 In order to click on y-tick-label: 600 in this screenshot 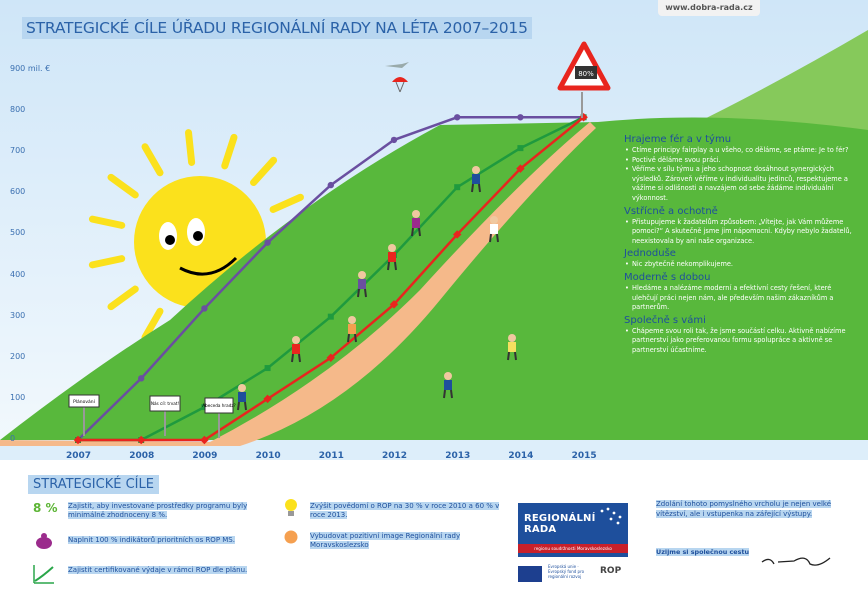, I will do `click(18, 192)`.